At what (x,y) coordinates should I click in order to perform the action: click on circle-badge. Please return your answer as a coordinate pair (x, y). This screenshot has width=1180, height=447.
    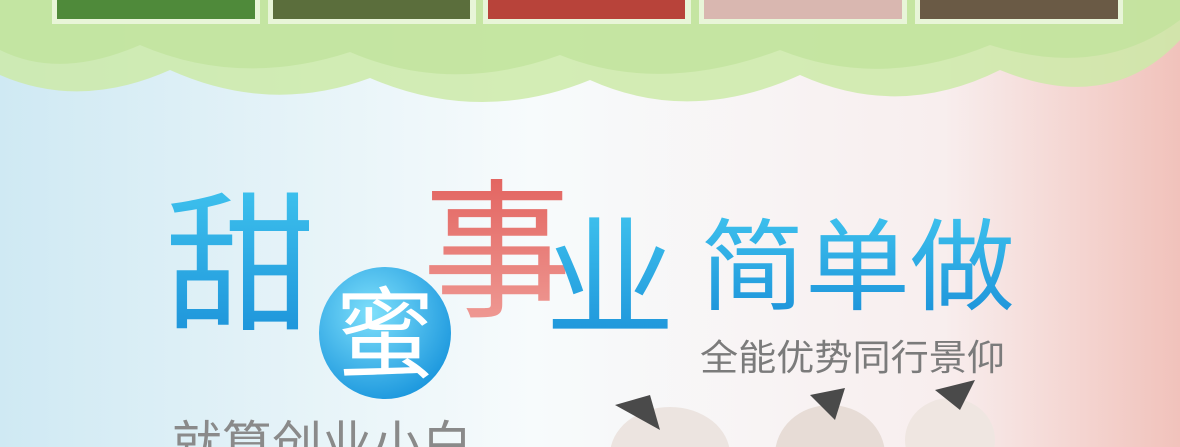
    Looking at the image, I should click on (385, 333).